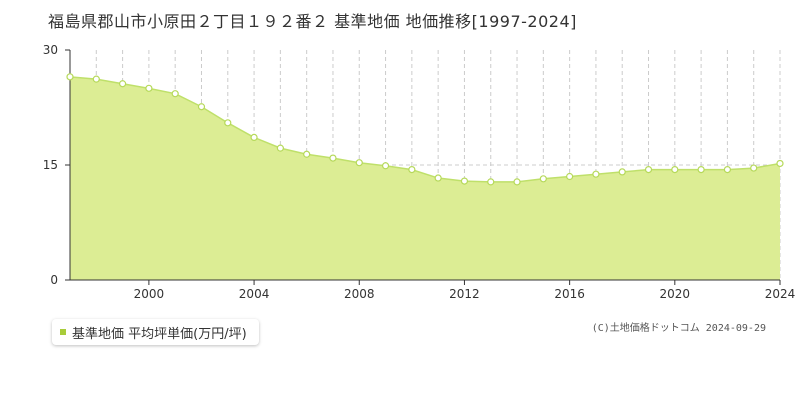  I want to click on x-tick-label: 2024, so click(780, 294).